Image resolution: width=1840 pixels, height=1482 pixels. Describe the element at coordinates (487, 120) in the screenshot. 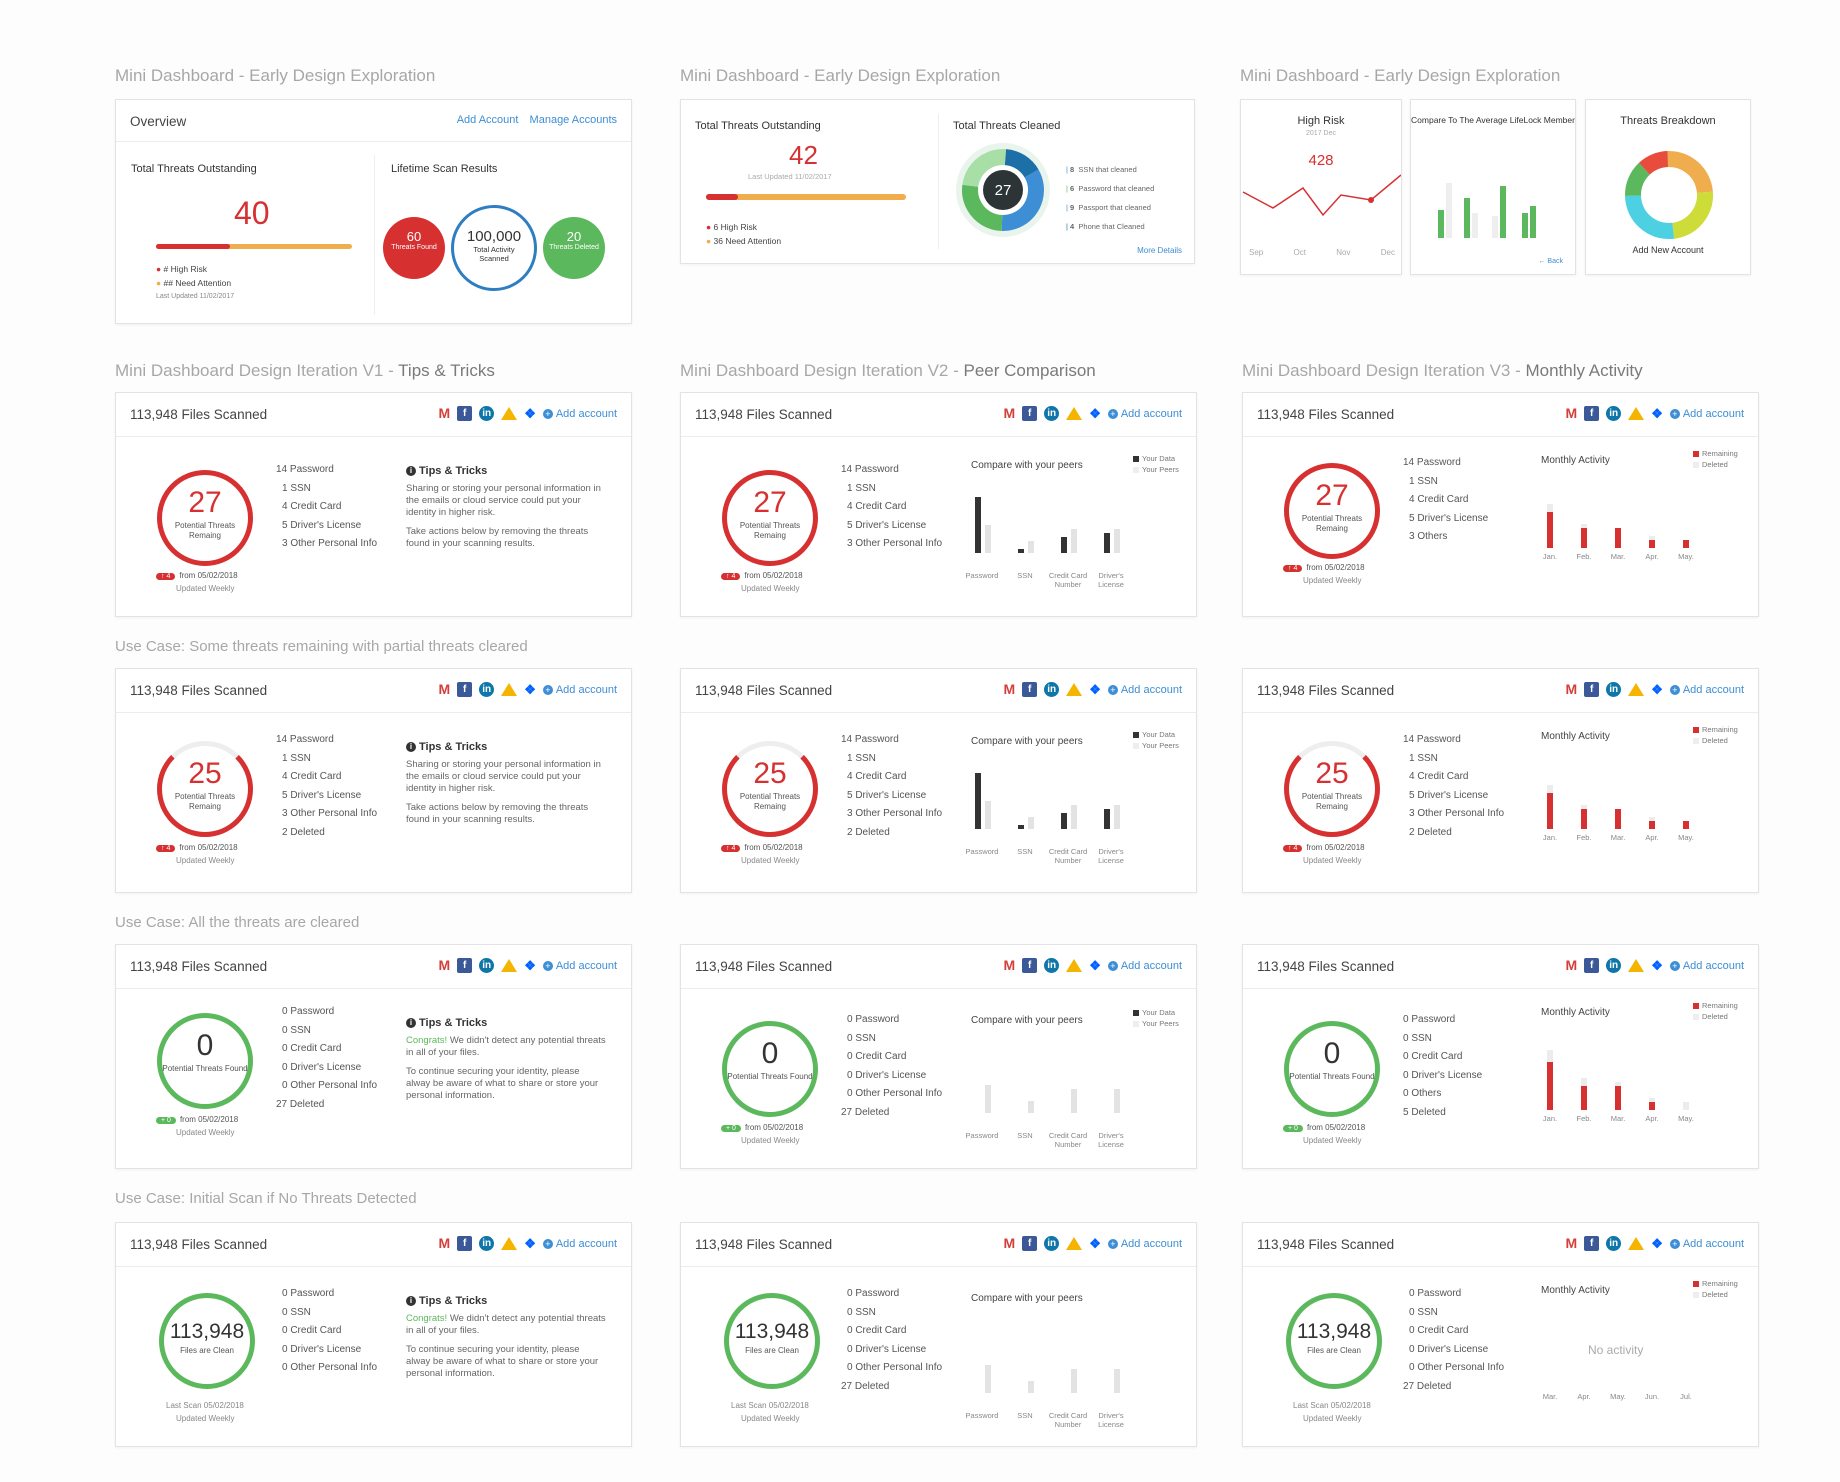

I see `add-account-link: Add Account` at that location.